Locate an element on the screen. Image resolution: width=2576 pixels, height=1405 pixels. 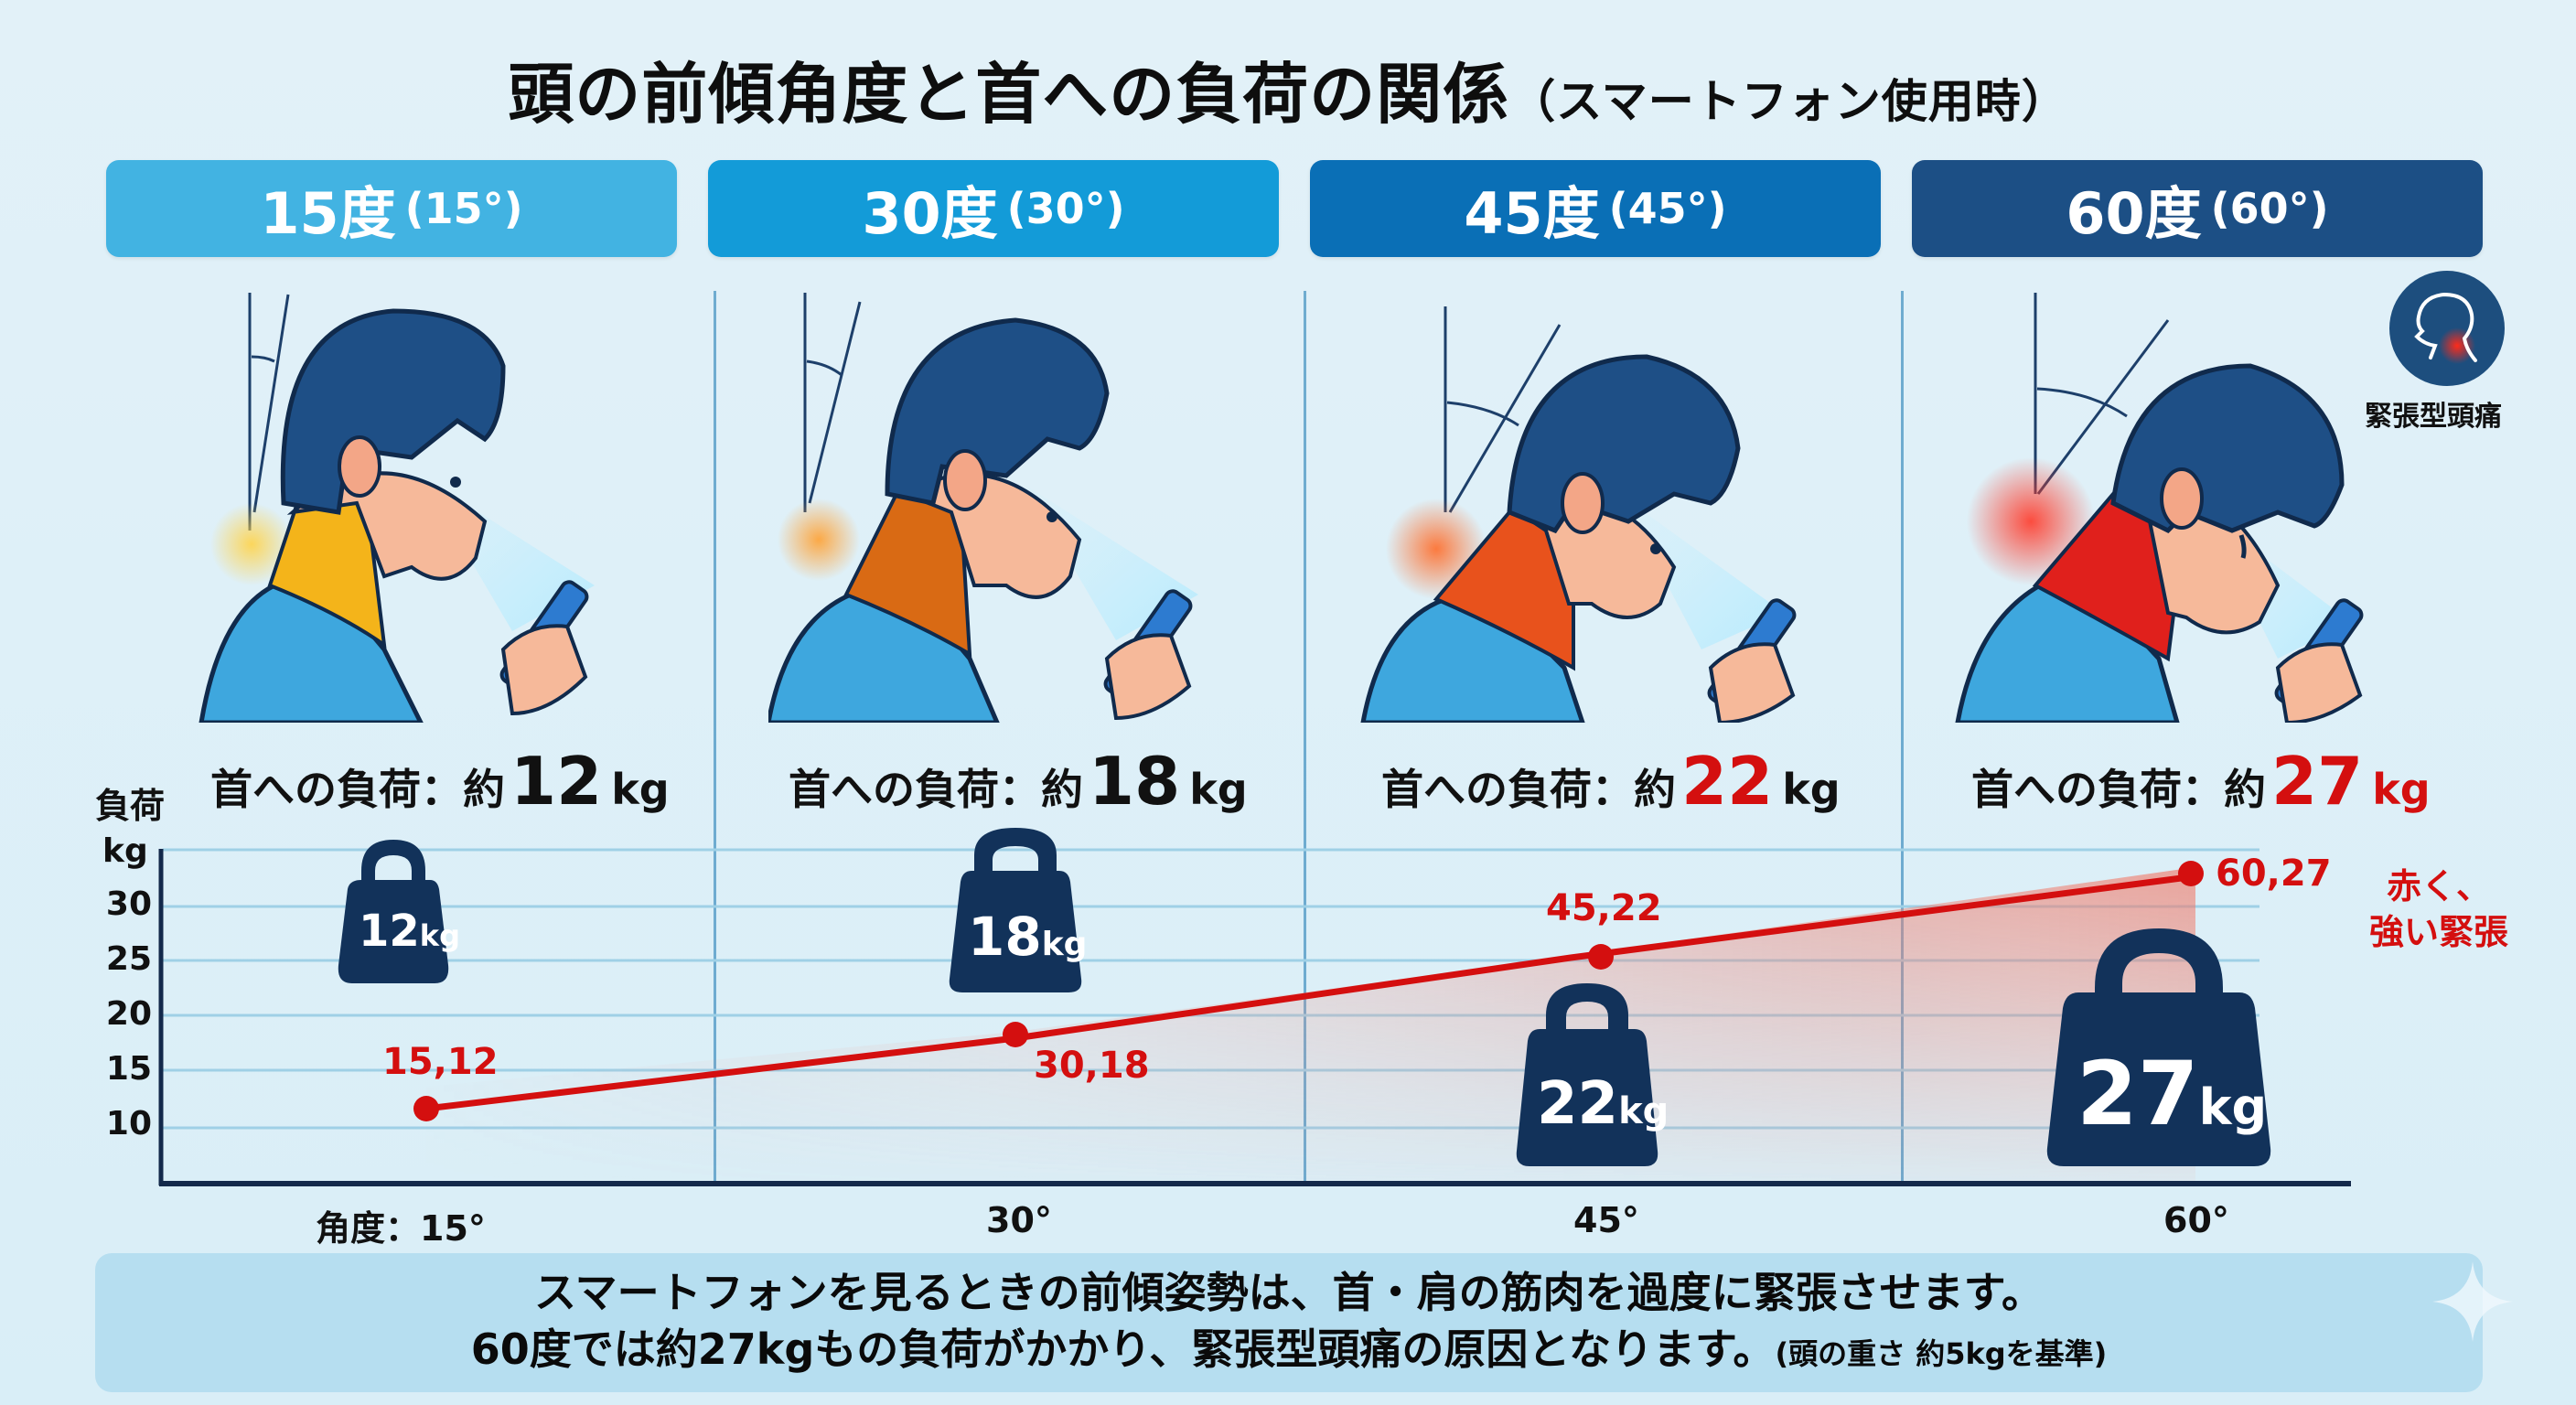
summary-line-1: スマートフォンを見るときの前傾姿勢は、首・肩の筋肉を過度に緊張させます。 is located at coordinates (1289, 1292).